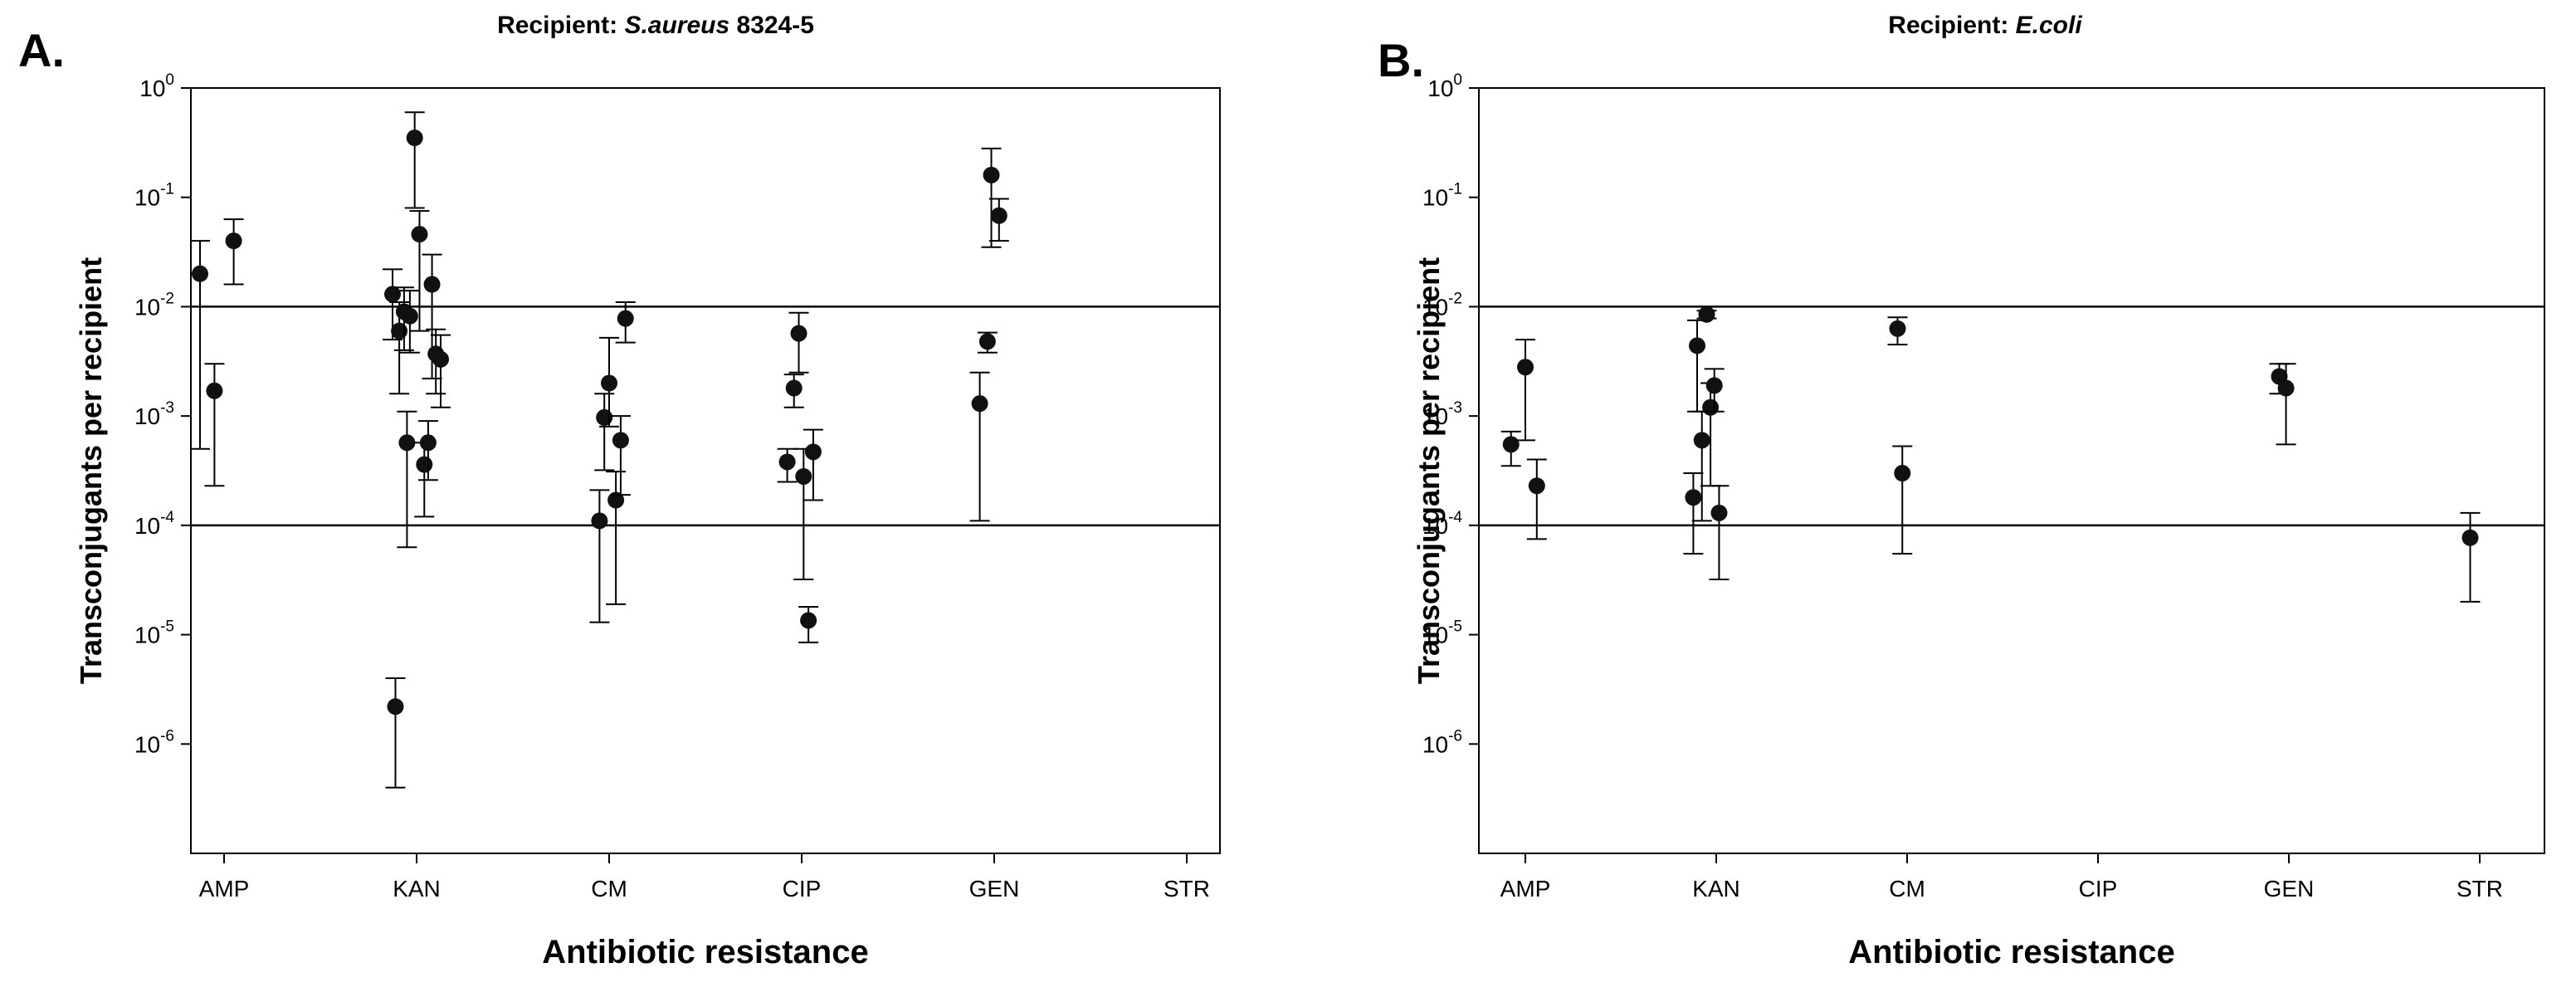 Image resolution: width=2576 pixels, height=992 pixels. Describe the element at coordinates (417, 889) in the screenshot. I see `x-tick-label-kan: KAN` at that location.